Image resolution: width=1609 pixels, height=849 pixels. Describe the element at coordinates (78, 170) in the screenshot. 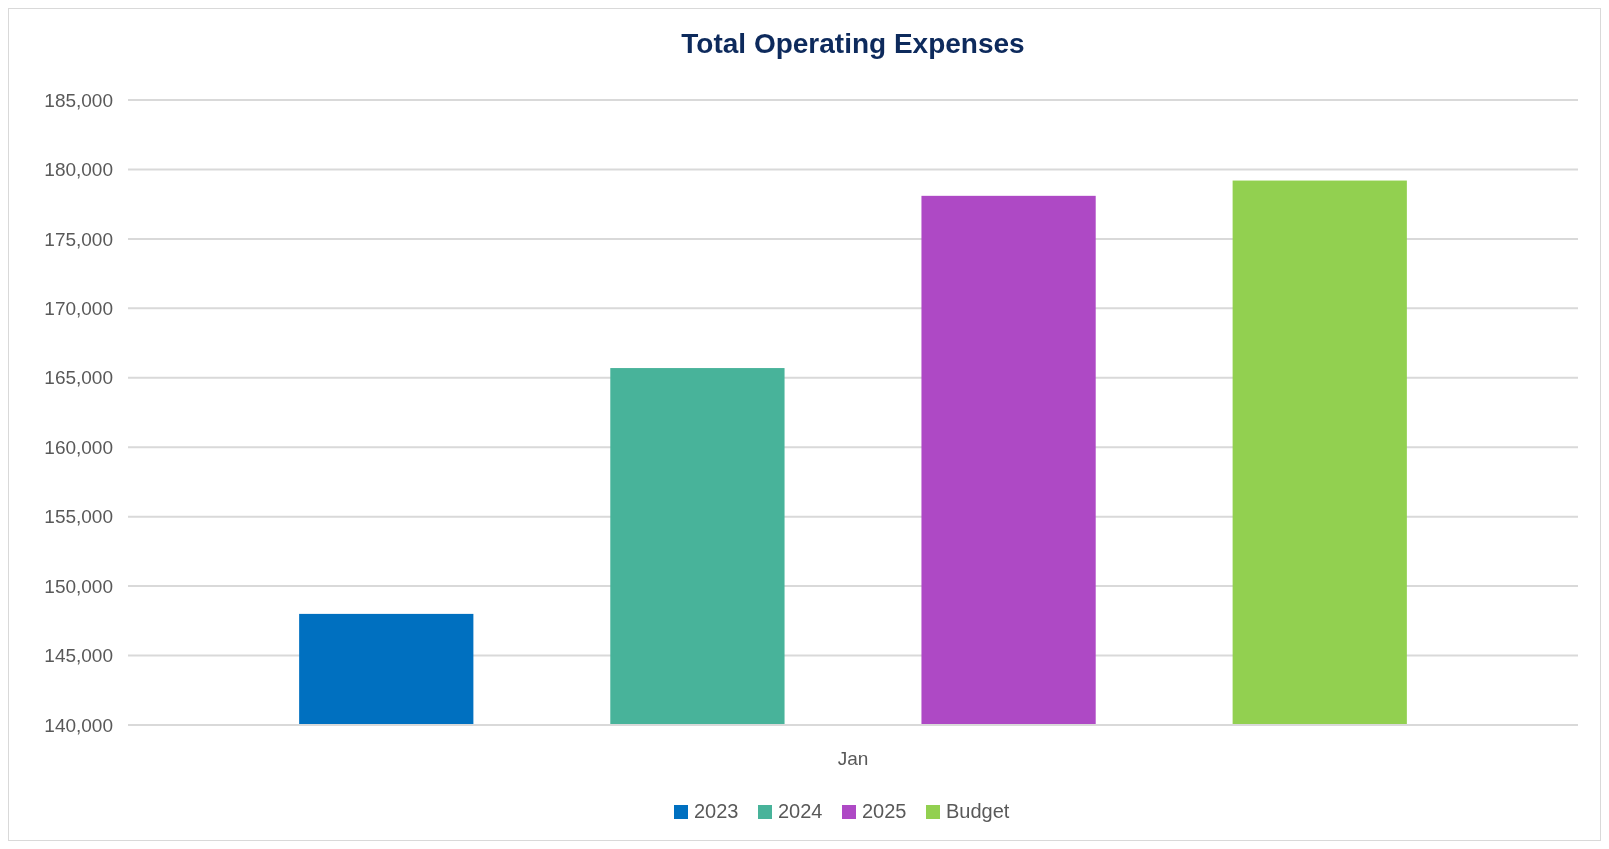

I see `y-tick-label: 180,000` at that location.